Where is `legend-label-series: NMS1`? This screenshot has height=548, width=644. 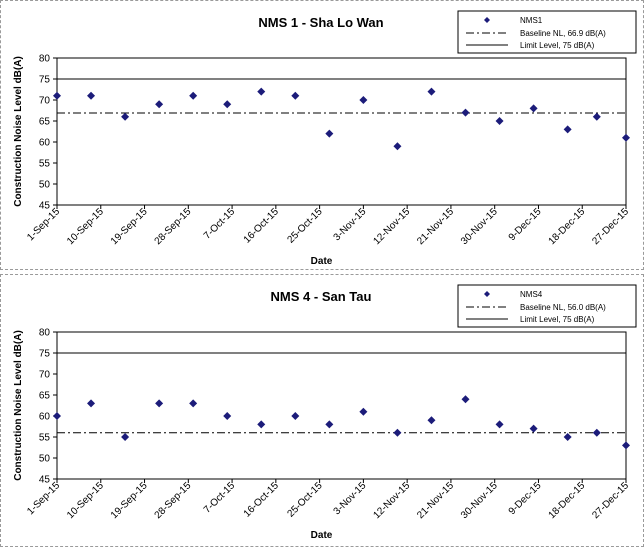
legend-label-series: NMS1 is located at coordinates (531, 20).